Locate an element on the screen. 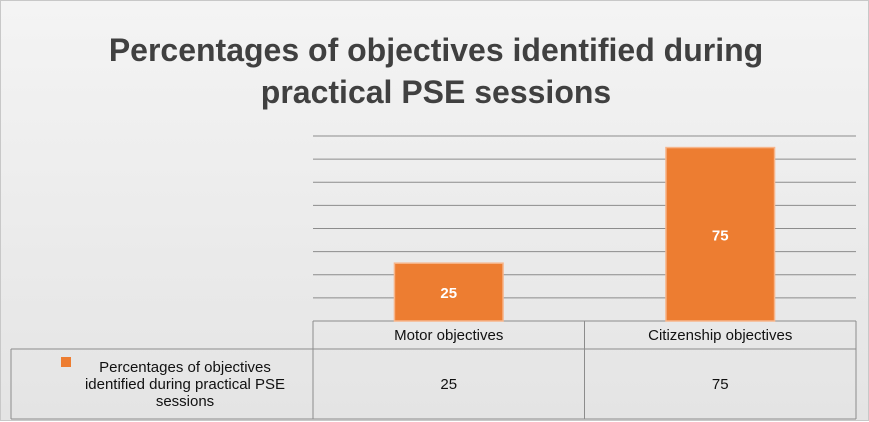 The image size is (869, 422). table-value: 25 is located at coordinates (449, 384).